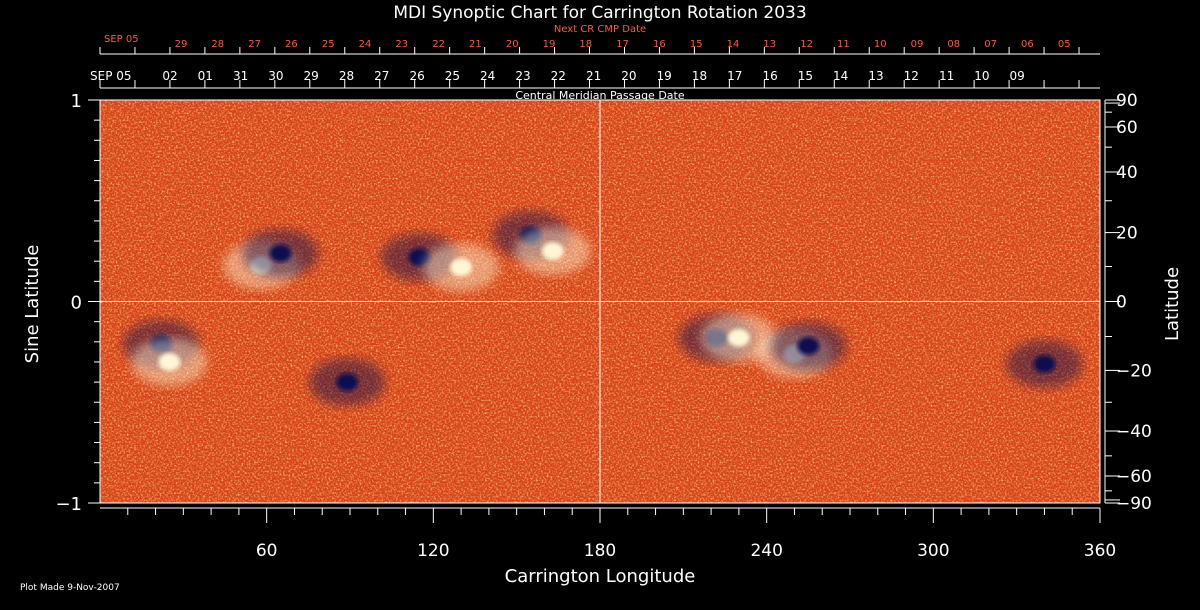 Image resolution: width=1200 pixels, height=610 pixels. What do you see at coordinates (1134, 504) in the screenshot?
I see `y-right-tick-label: −90` at bounding box center [1134, 504].